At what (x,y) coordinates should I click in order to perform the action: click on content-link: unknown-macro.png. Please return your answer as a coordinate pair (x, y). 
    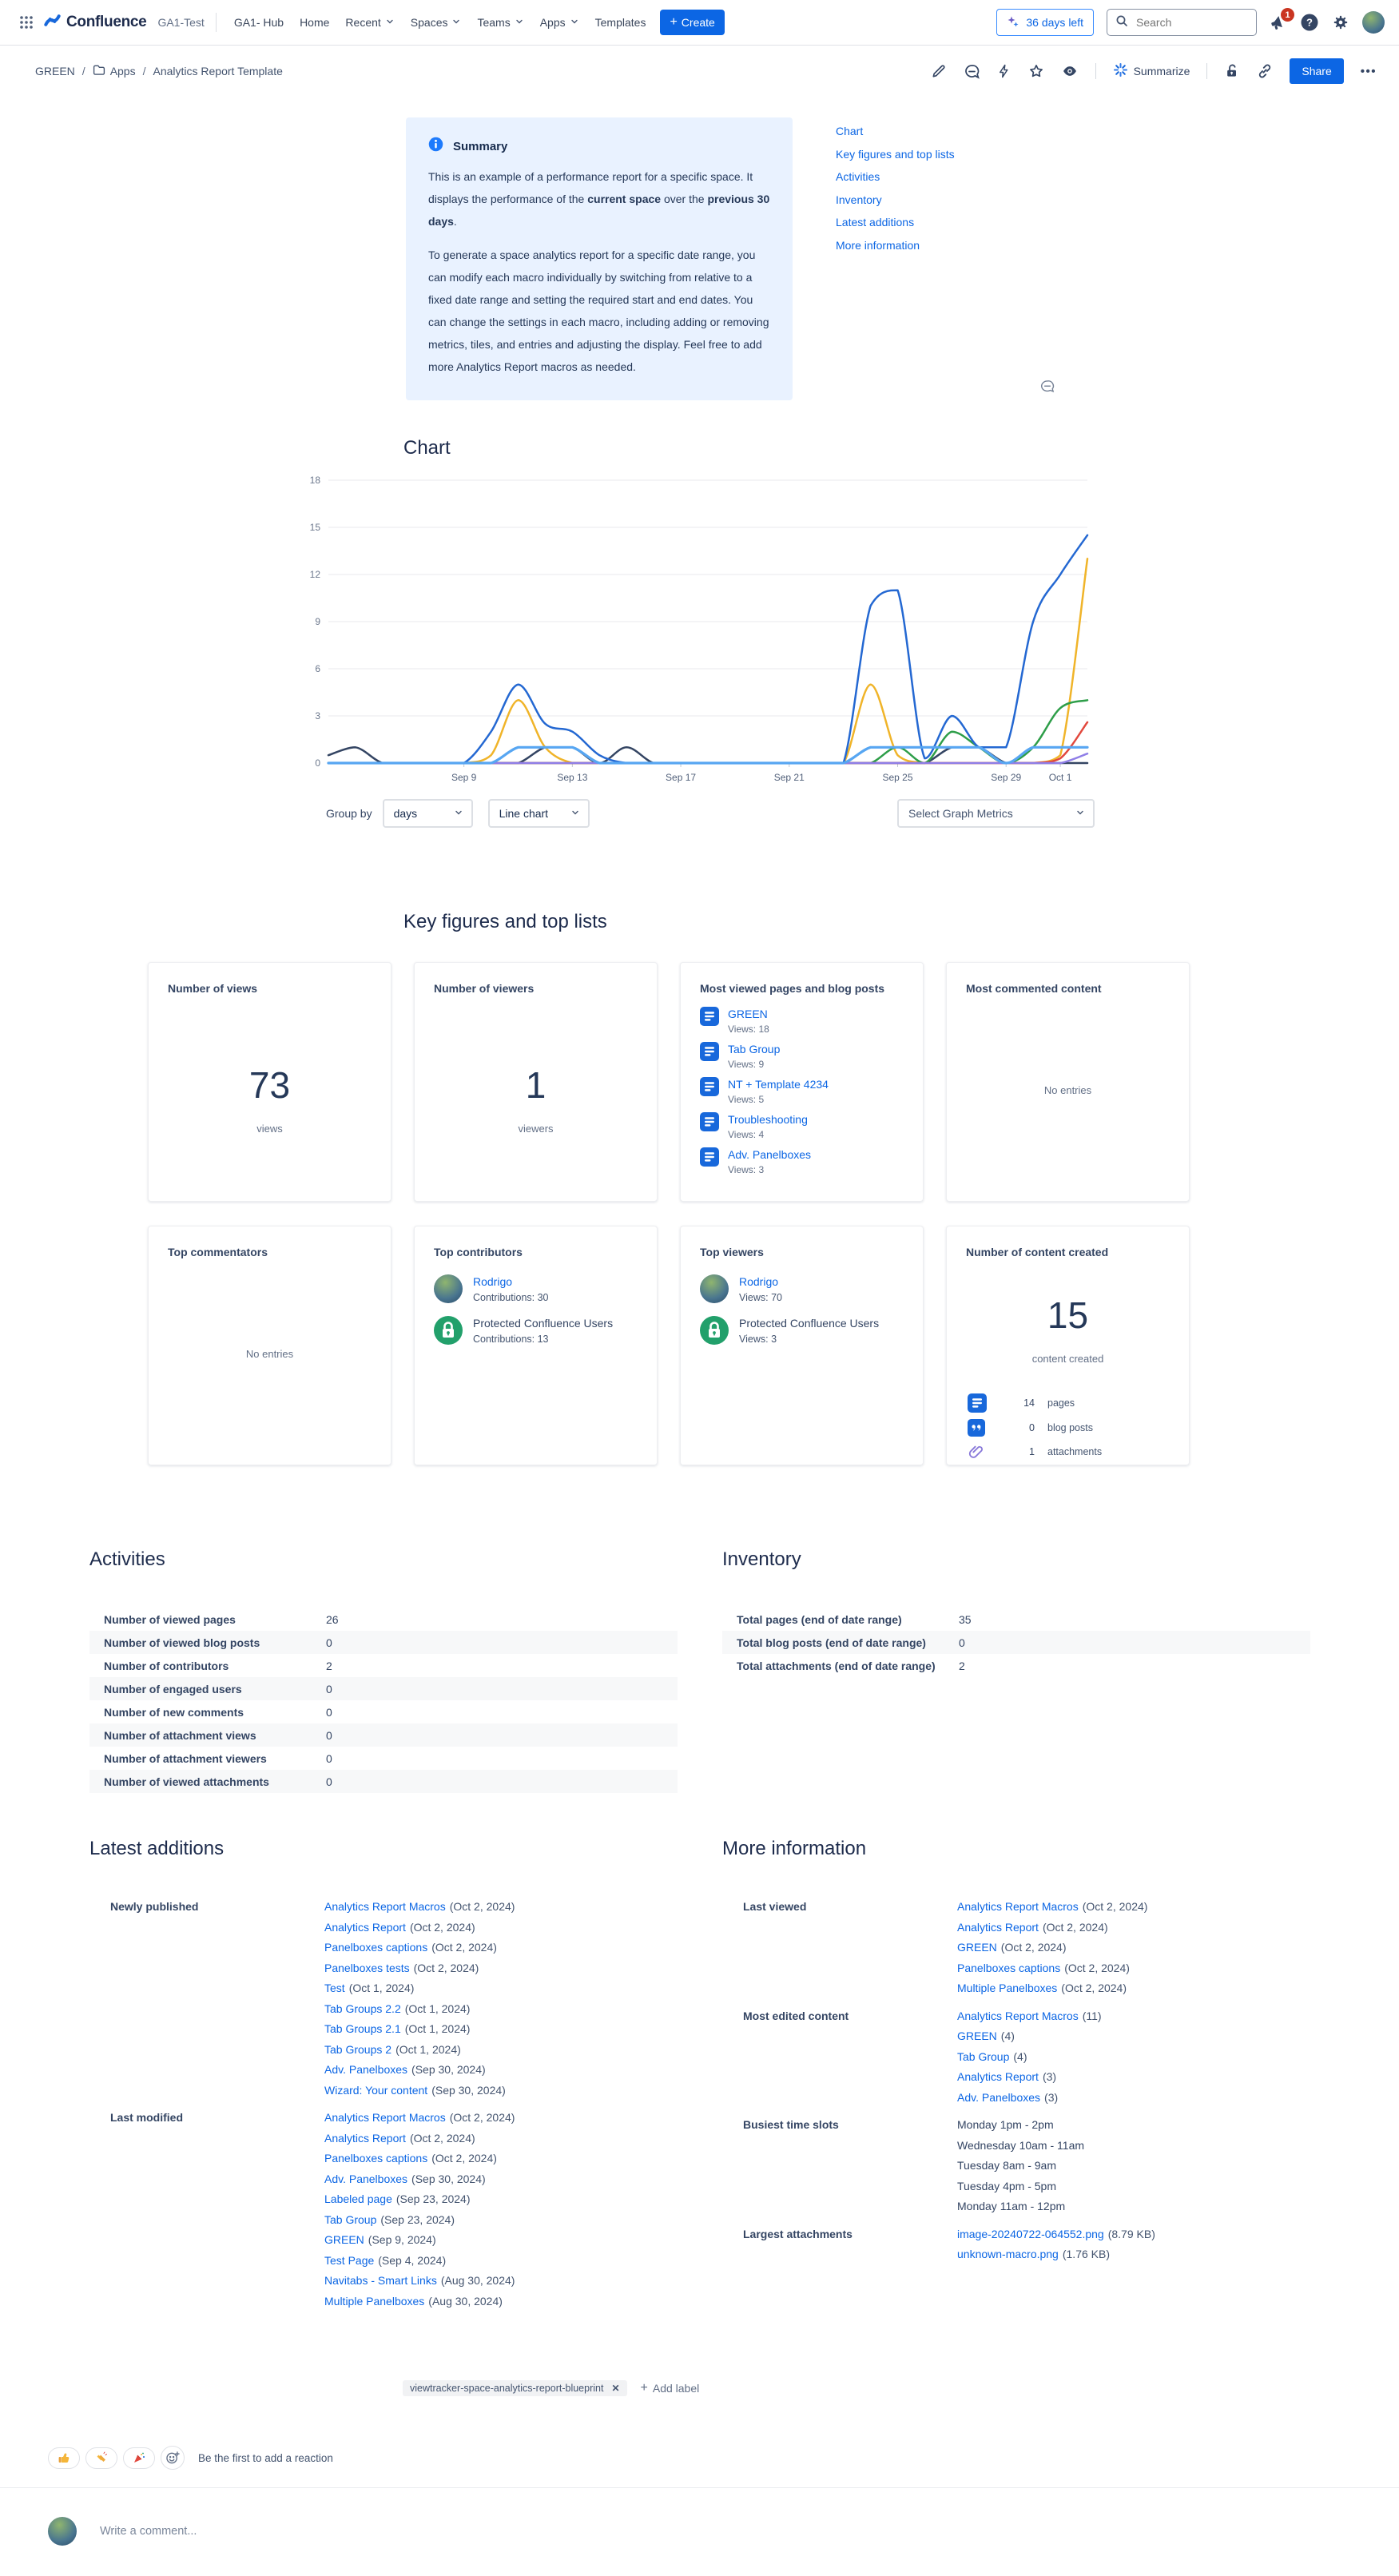
    Looking at the image, I should click on (1008, 2254).